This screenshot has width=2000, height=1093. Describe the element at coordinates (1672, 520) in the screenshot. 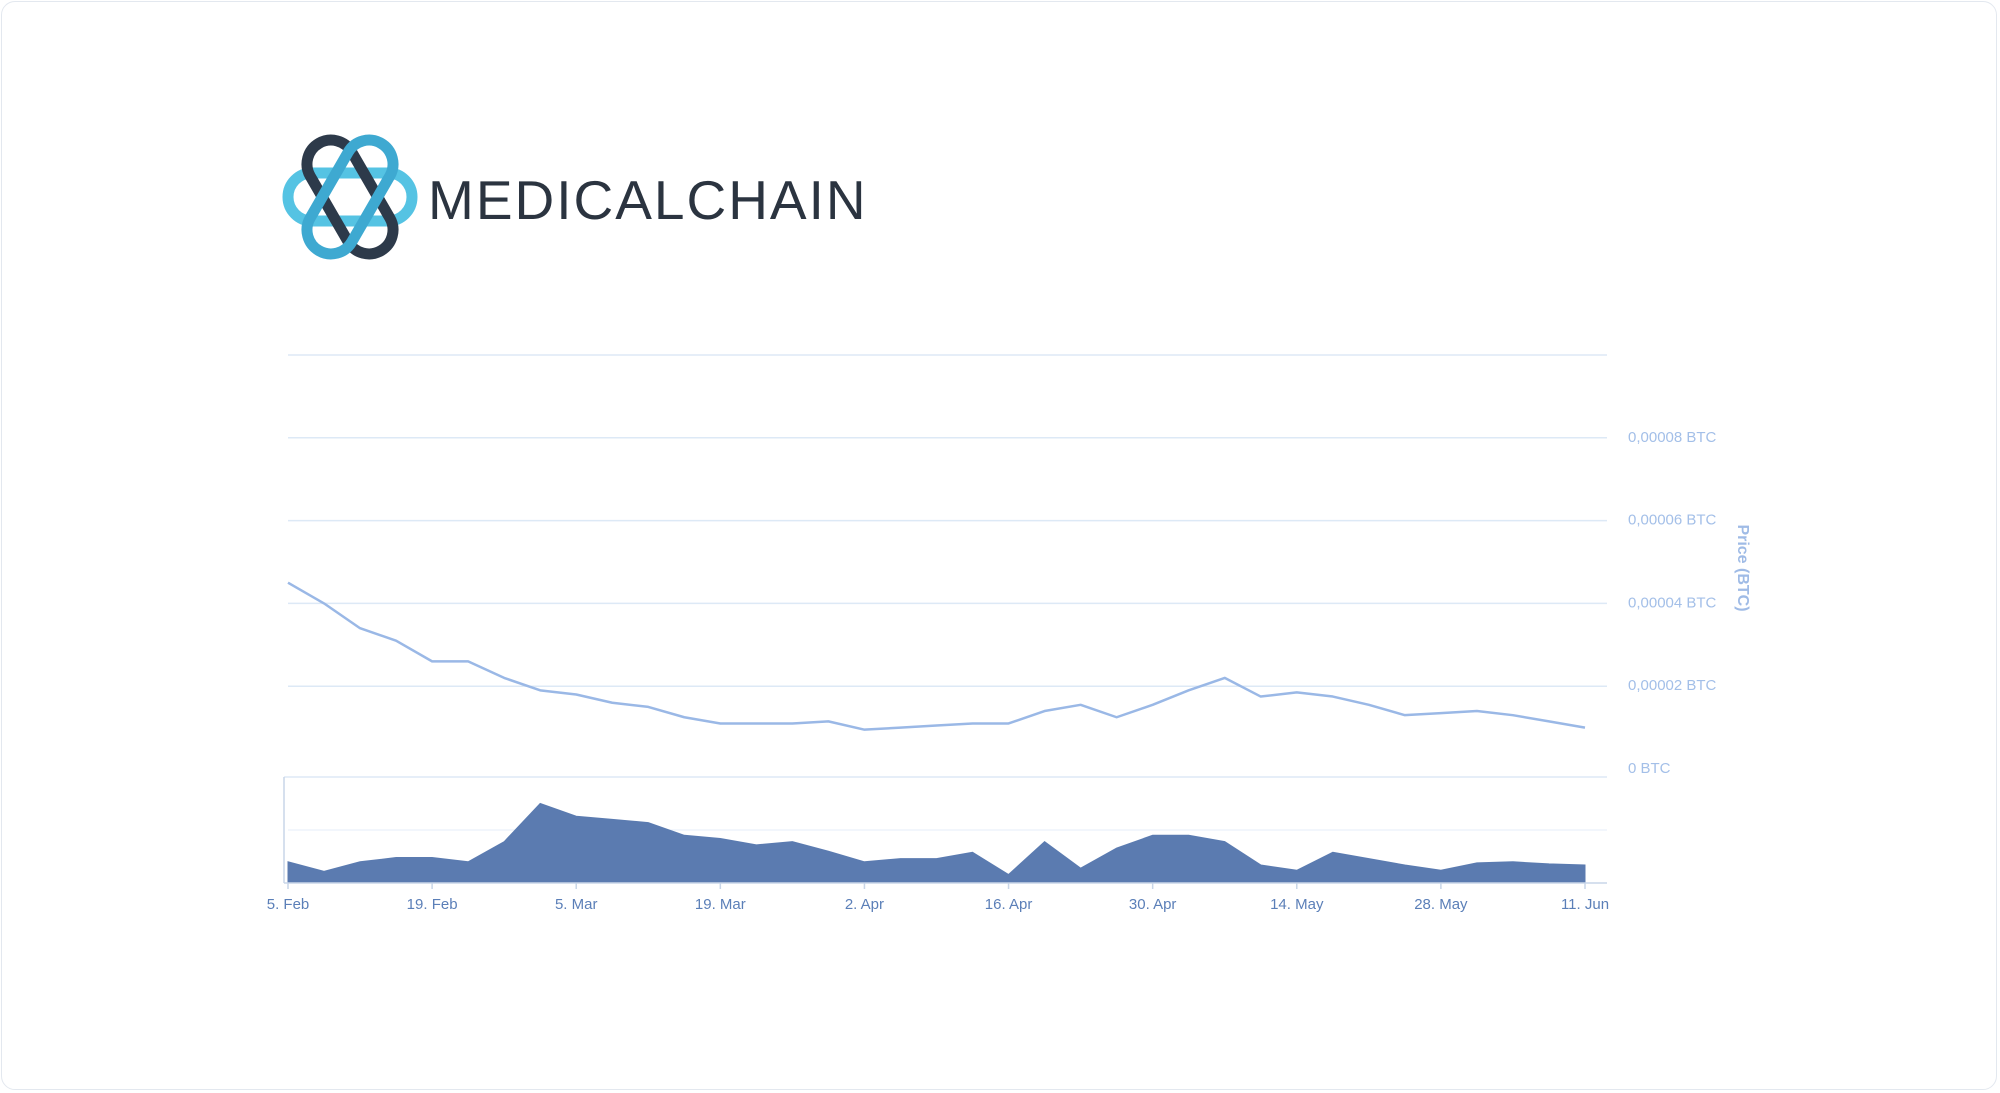

I see `y-tick-label: 0,00006 BTC` at that location.